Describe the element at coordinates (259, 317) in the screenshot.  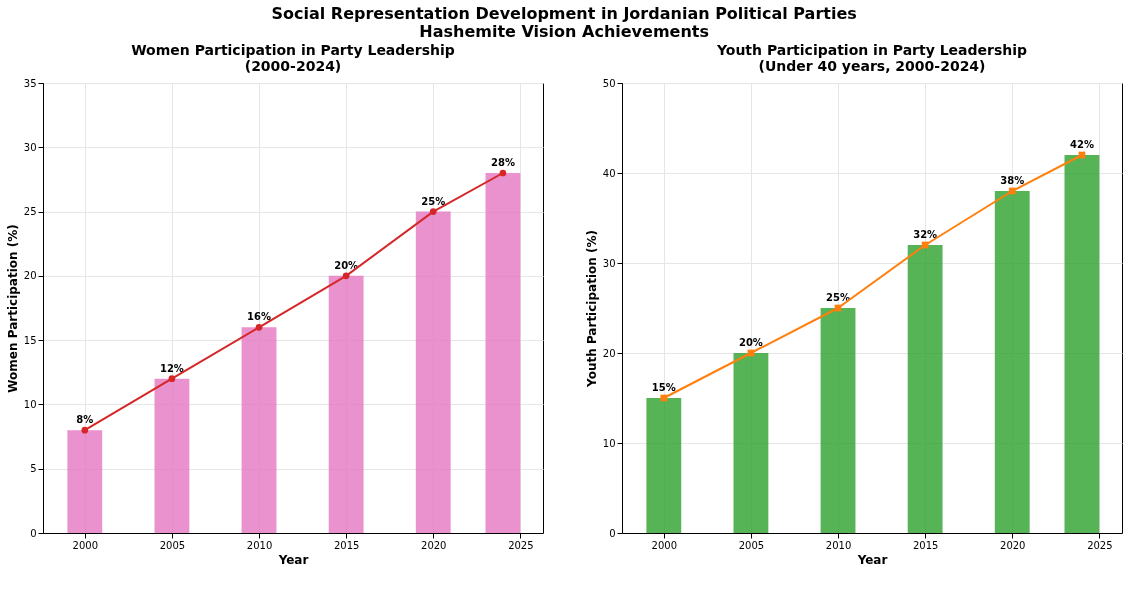
I see `data-label: 16%` at that location.